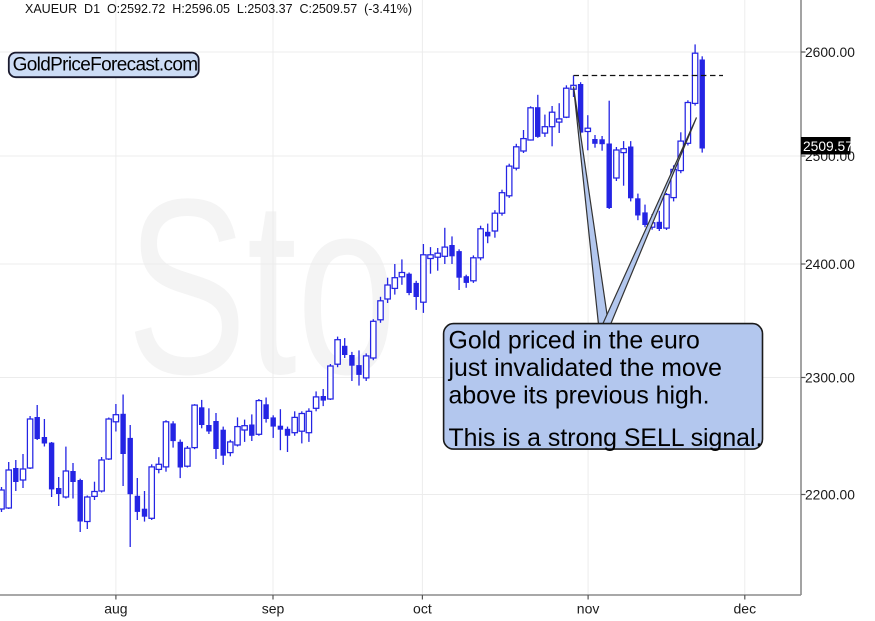  What do you see at coordinates (588, 609) in the screenshot?
I see `svg-text: nov` at bounding box center [588, 609].